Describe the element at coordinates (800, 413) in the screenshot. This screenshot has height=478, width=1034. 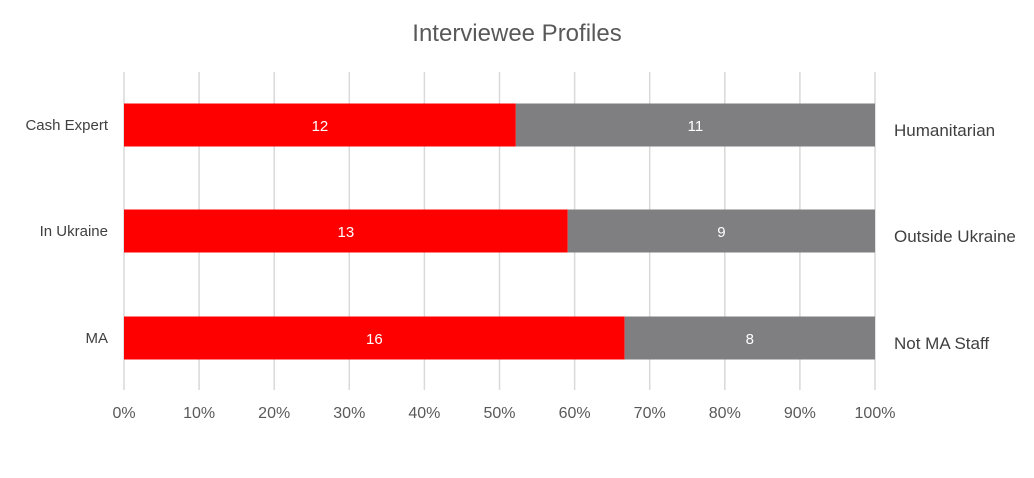
I see `x-tick-label: 90%` at that location.